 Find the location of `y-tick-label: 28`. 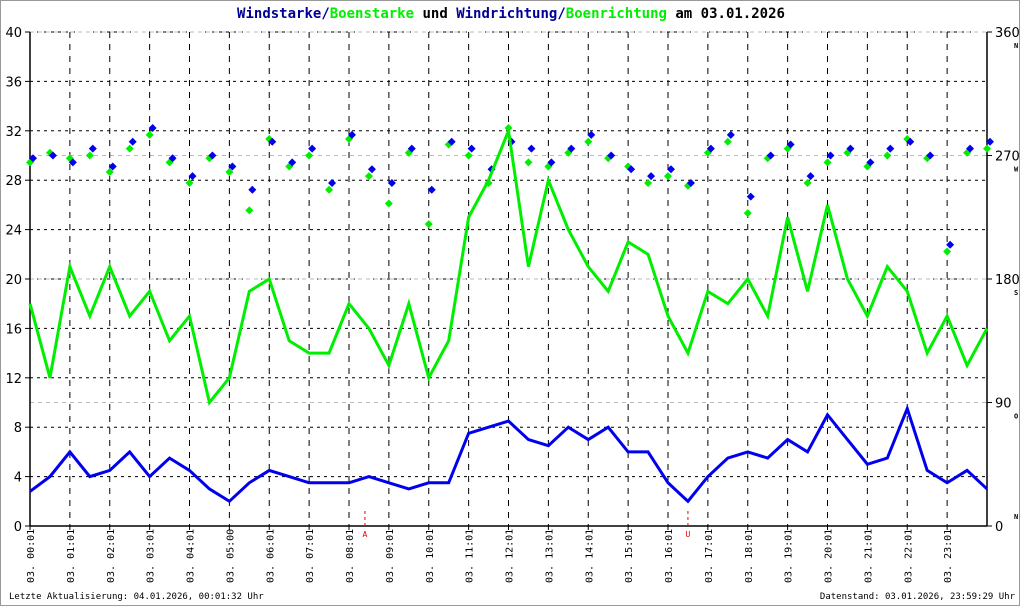

y-tick-label: 28 is located at coordinates (13, 181).